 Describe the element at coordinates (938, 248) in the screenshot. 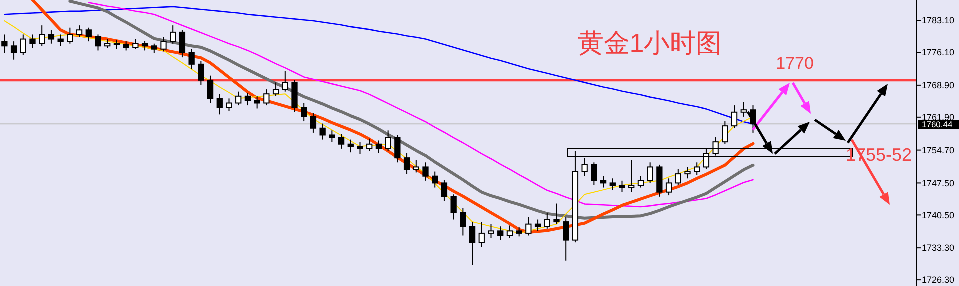

I see `y-tick-label: 1733.30` at that location.